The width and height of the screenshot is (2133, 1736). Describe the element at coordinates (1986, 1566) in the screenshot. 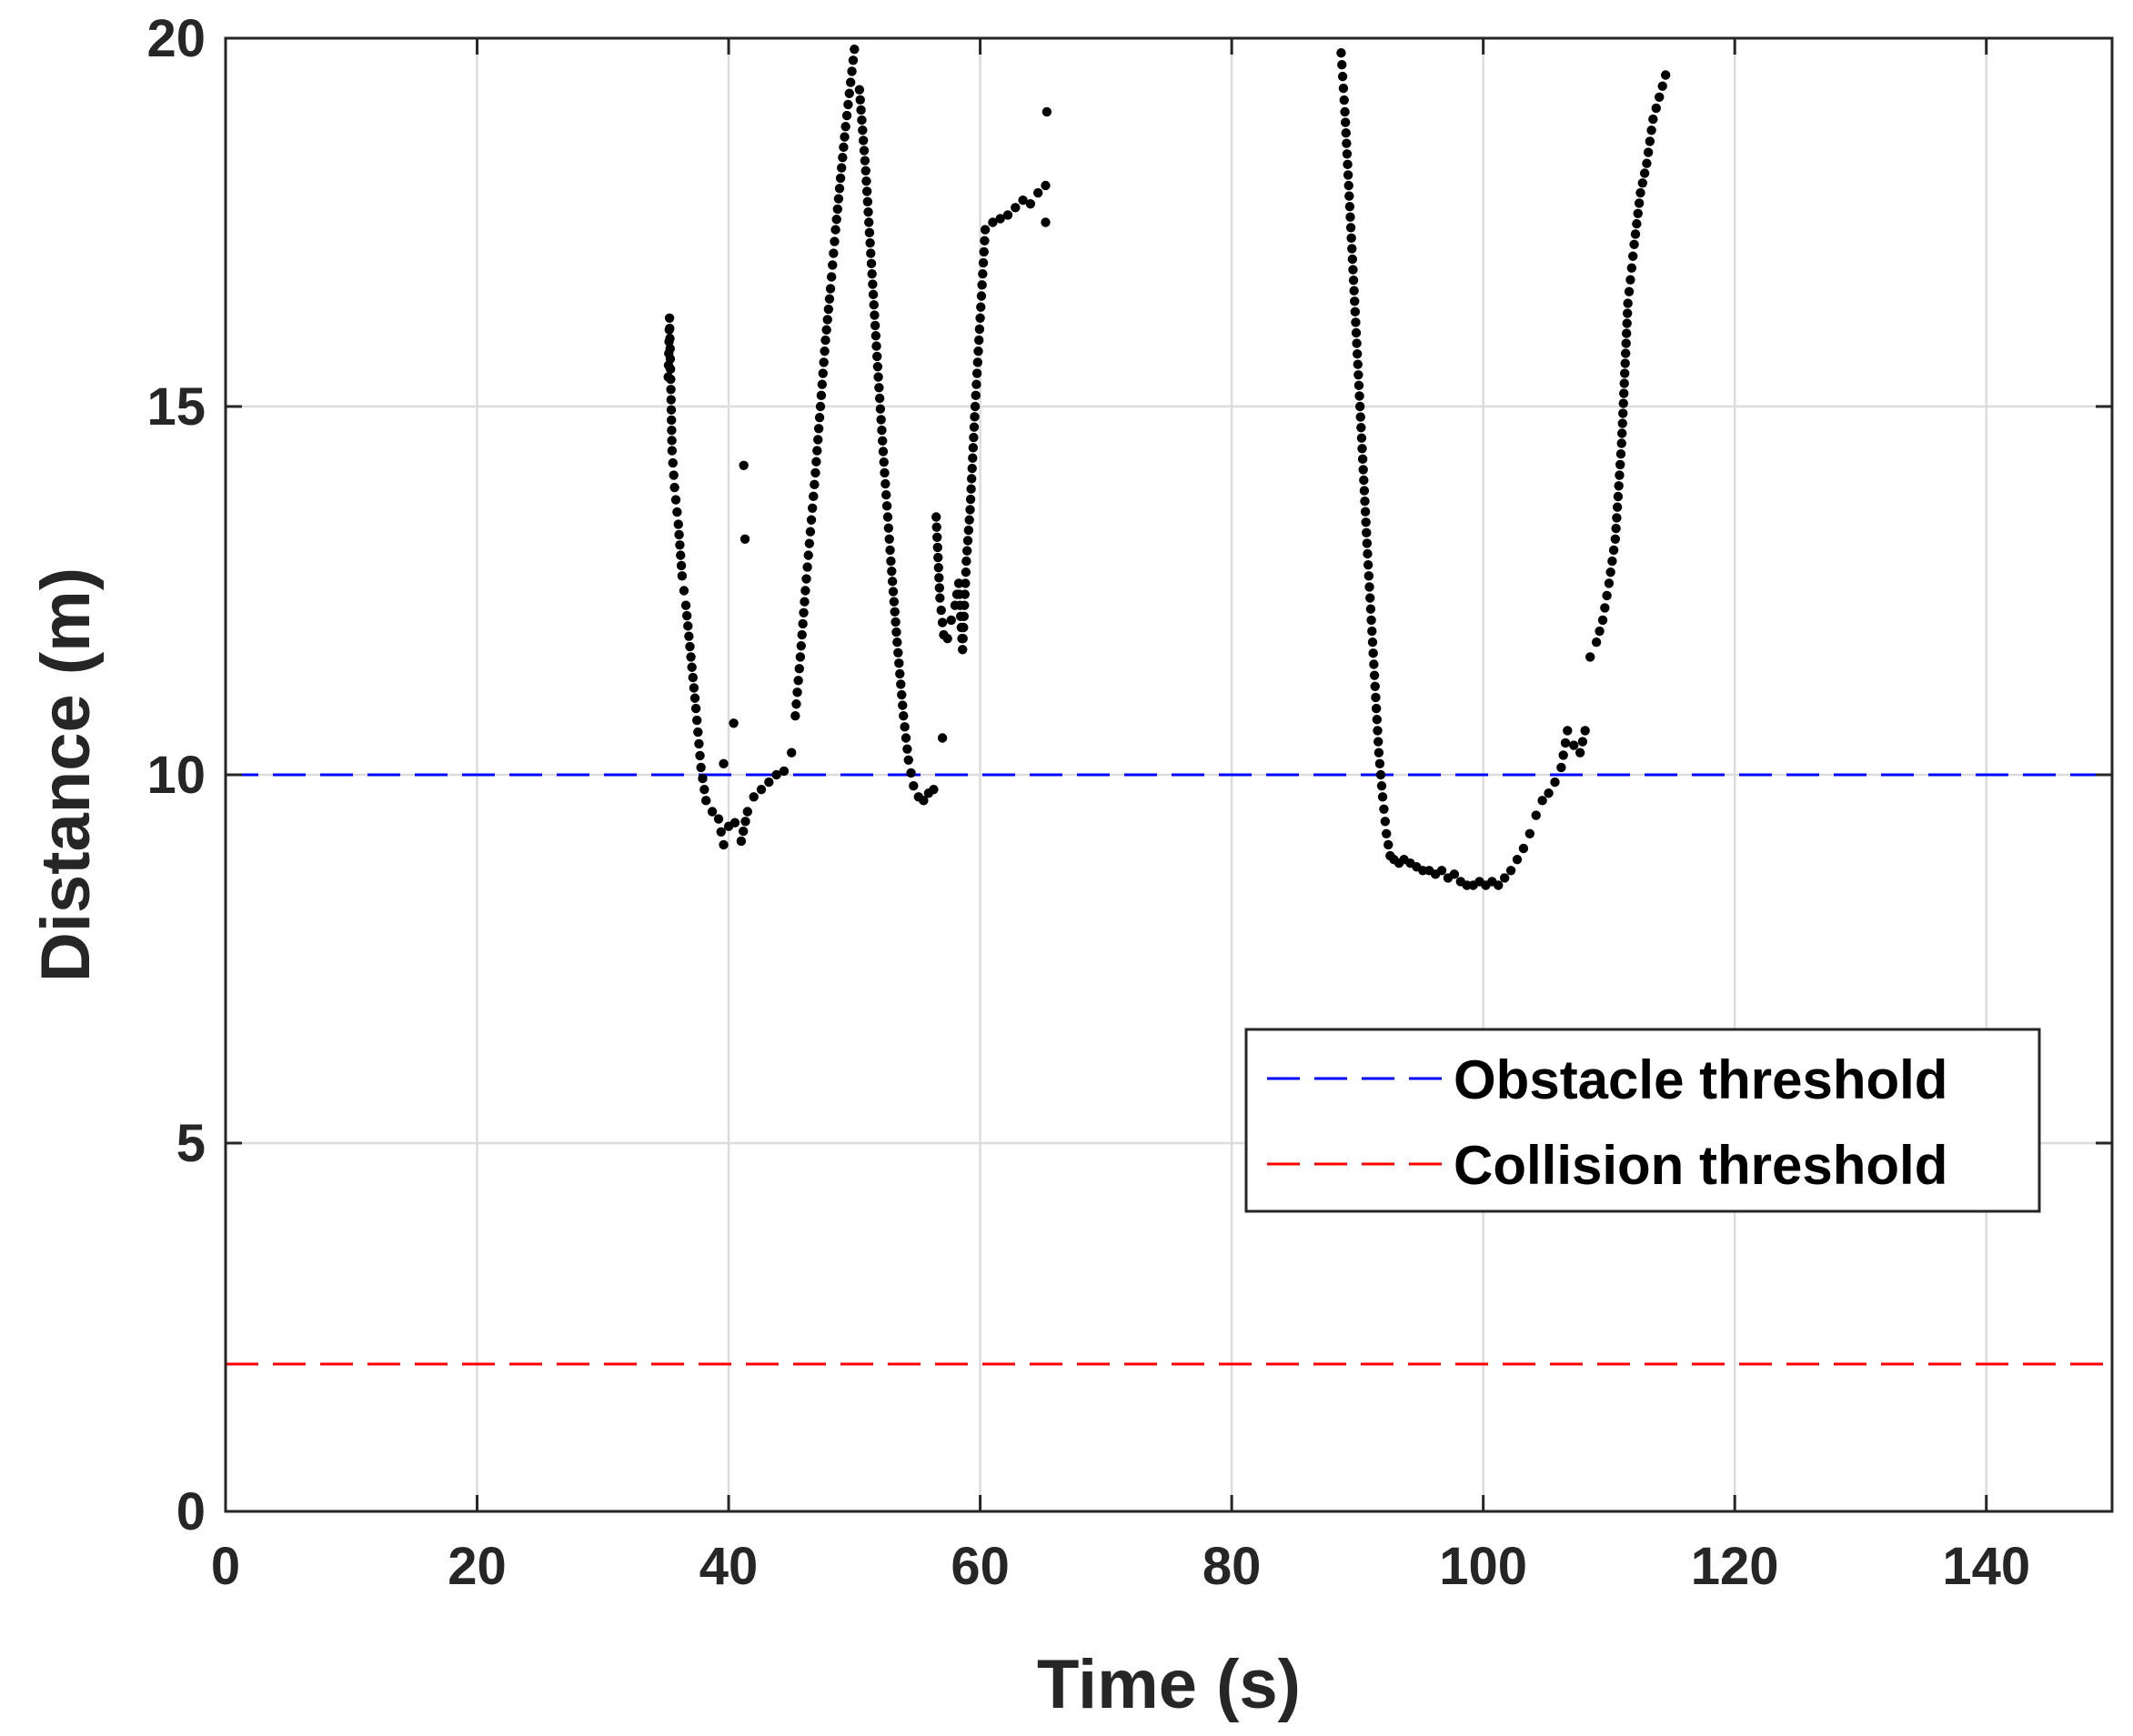

I see `x-tick-label: 140` at that location.